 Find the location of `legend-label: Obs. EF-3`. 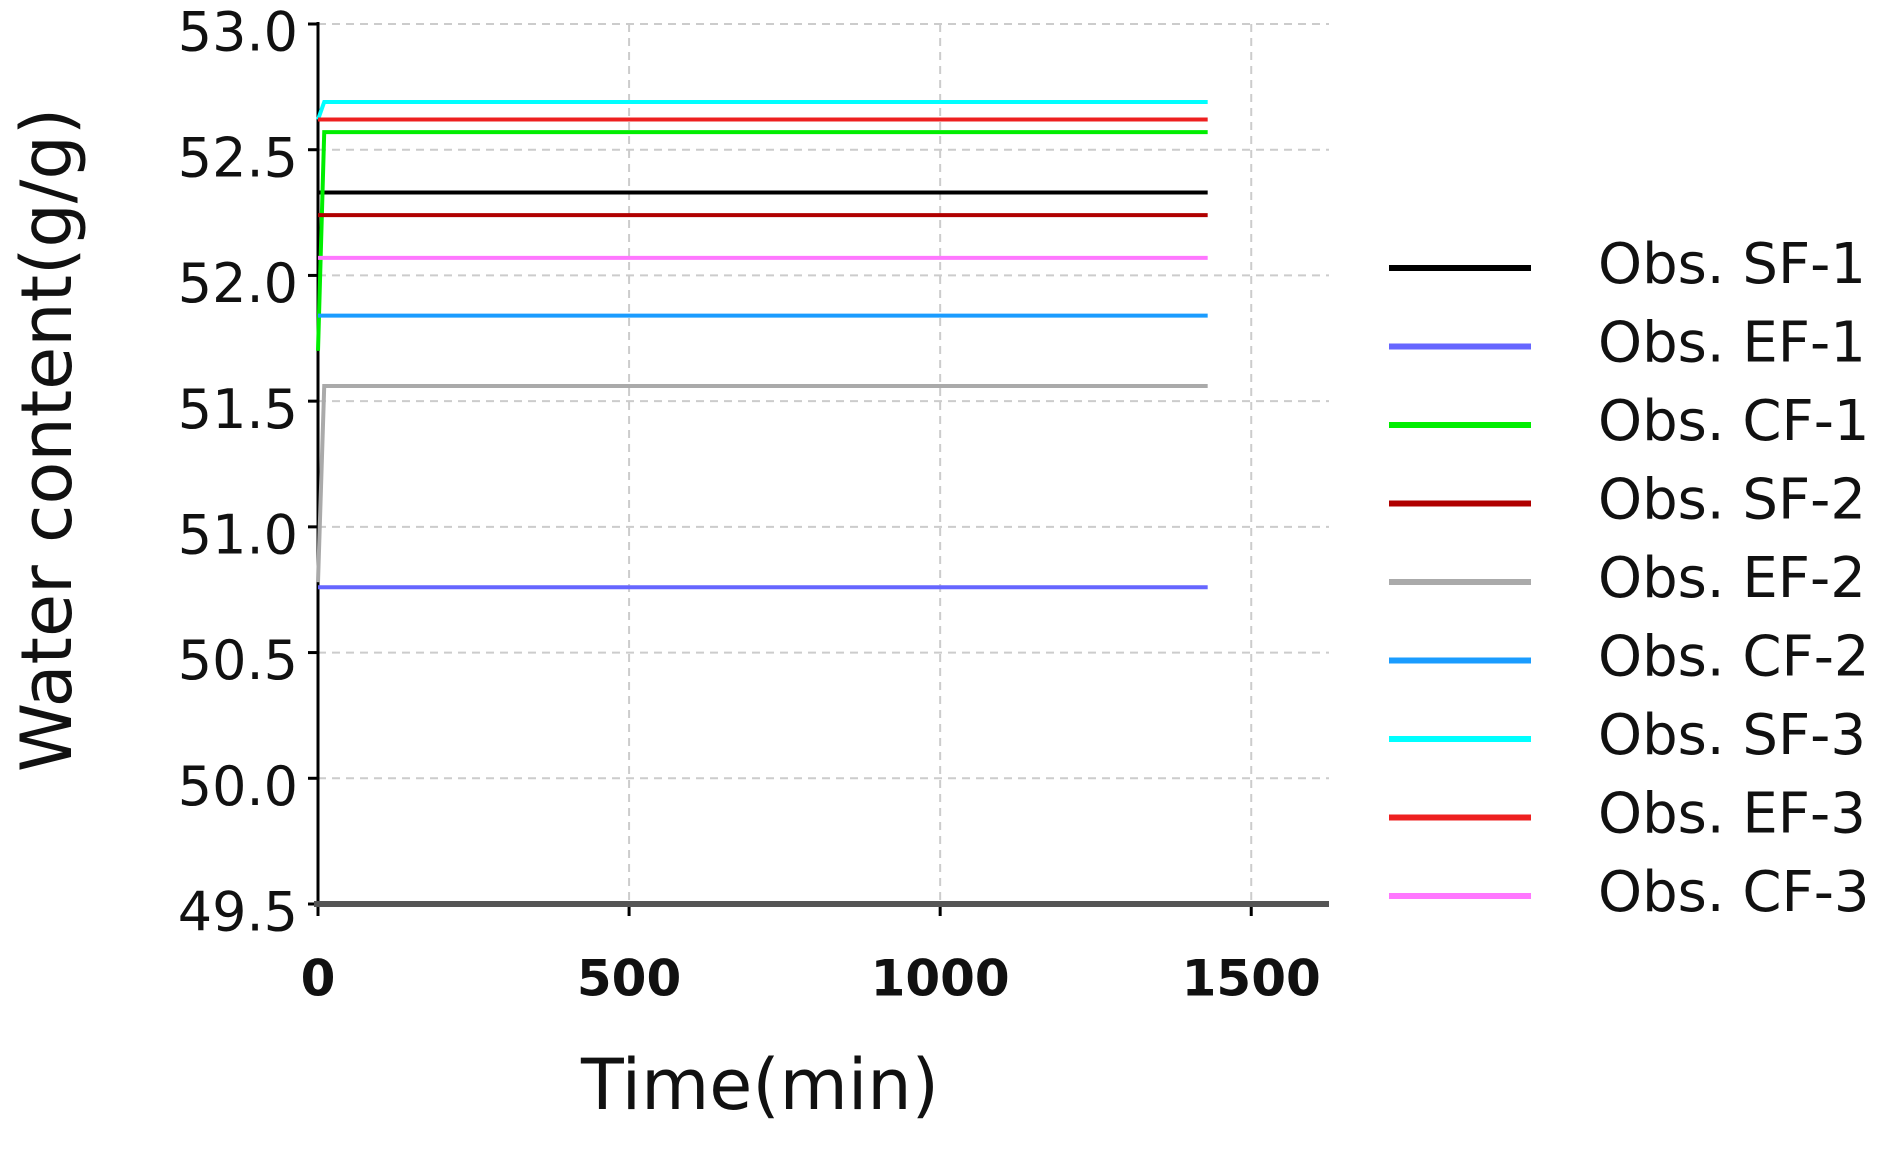

legend-label: Obs. EF-3 is located at coordinates (1732, 814).